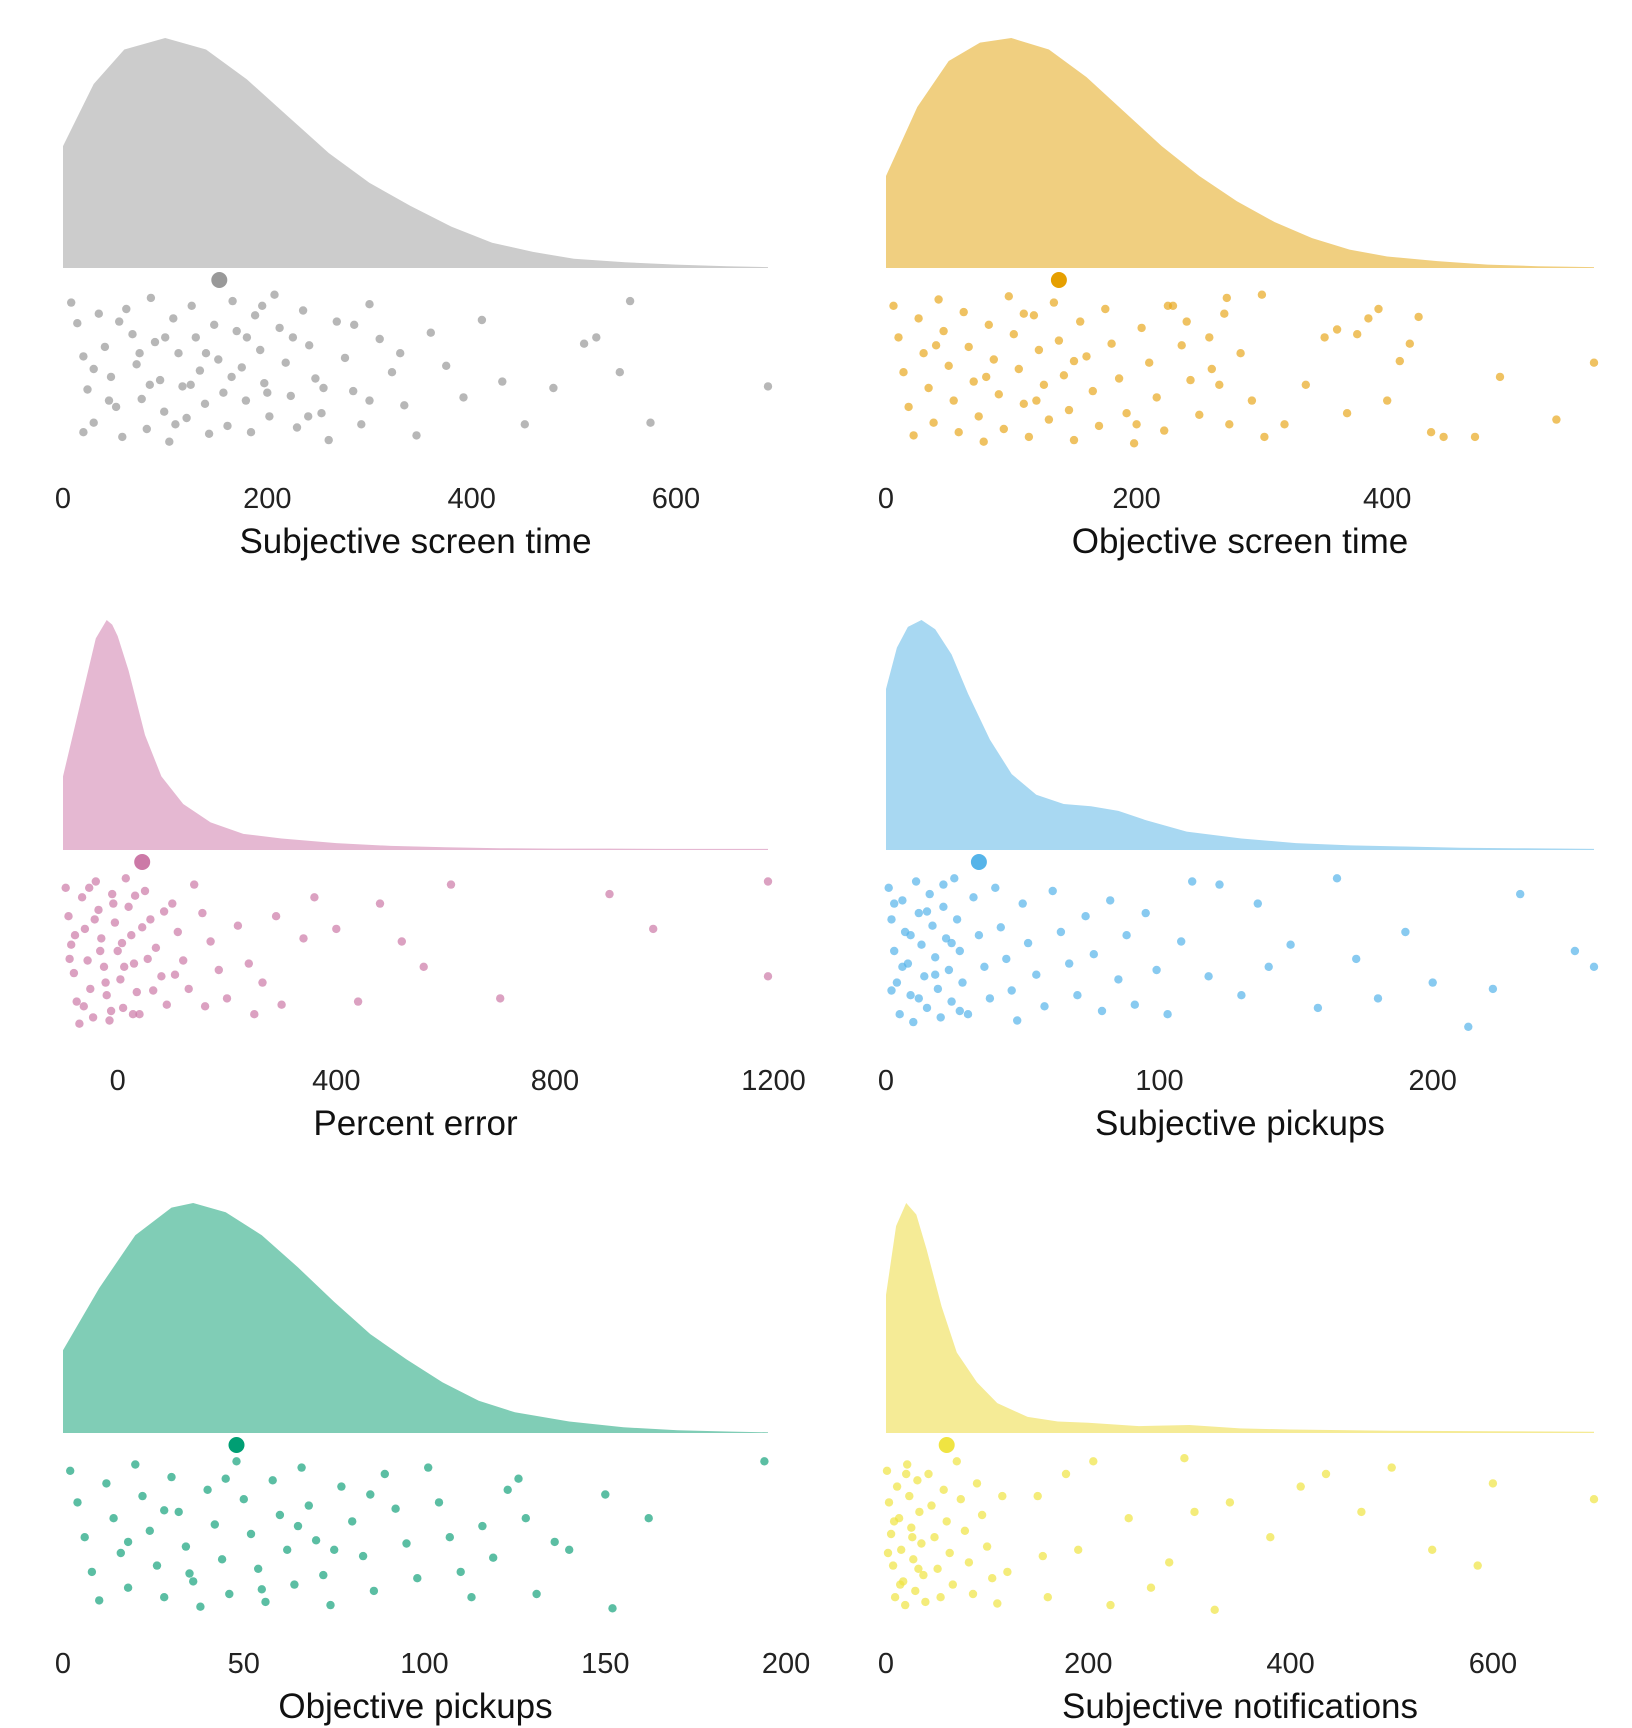 Image resolution: width=1632 pixels, height=1728 pixels. Describe the element at coordinates (1240, 1706) in the screenshot. I see `x-axis-label: Subjective notifications` at that location.